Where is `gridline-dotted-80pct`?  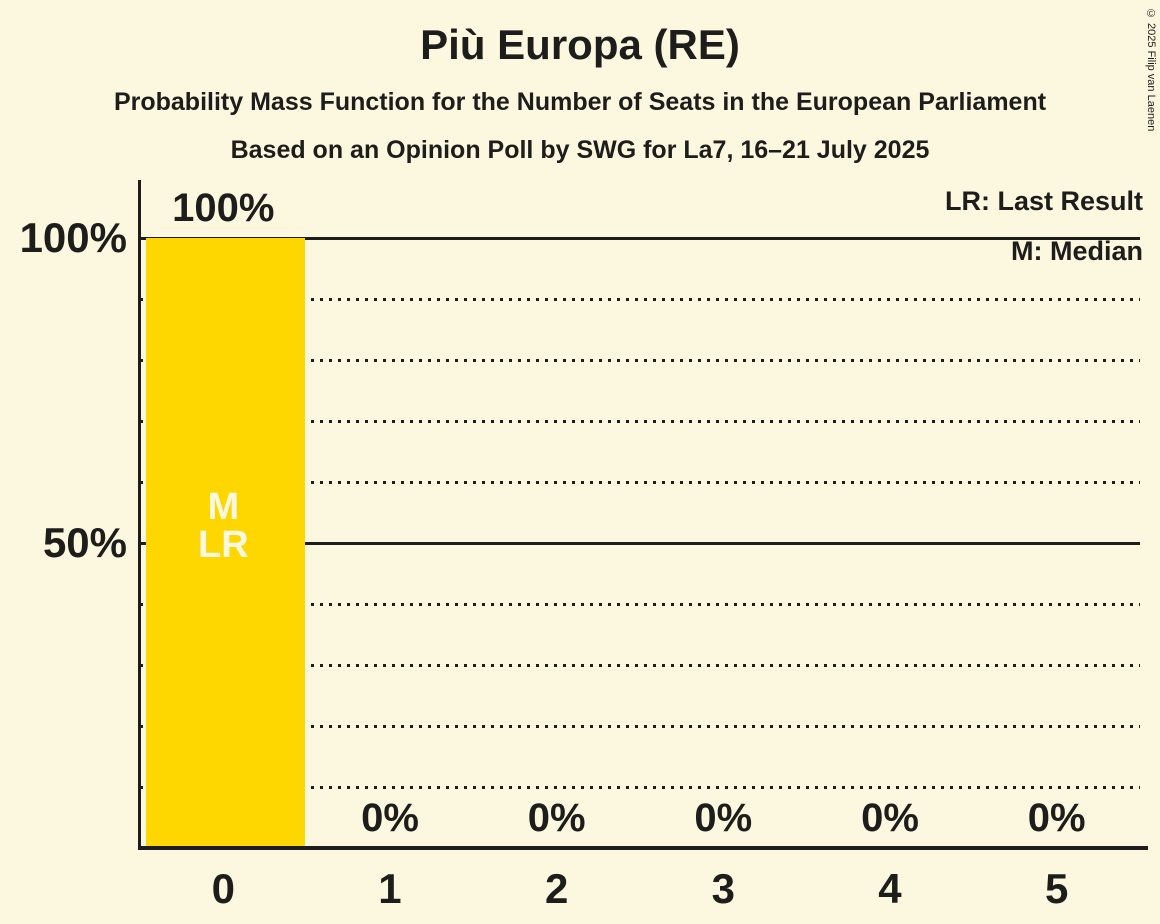 gridline-dotted-80pct is located at coordinates (640, 360).